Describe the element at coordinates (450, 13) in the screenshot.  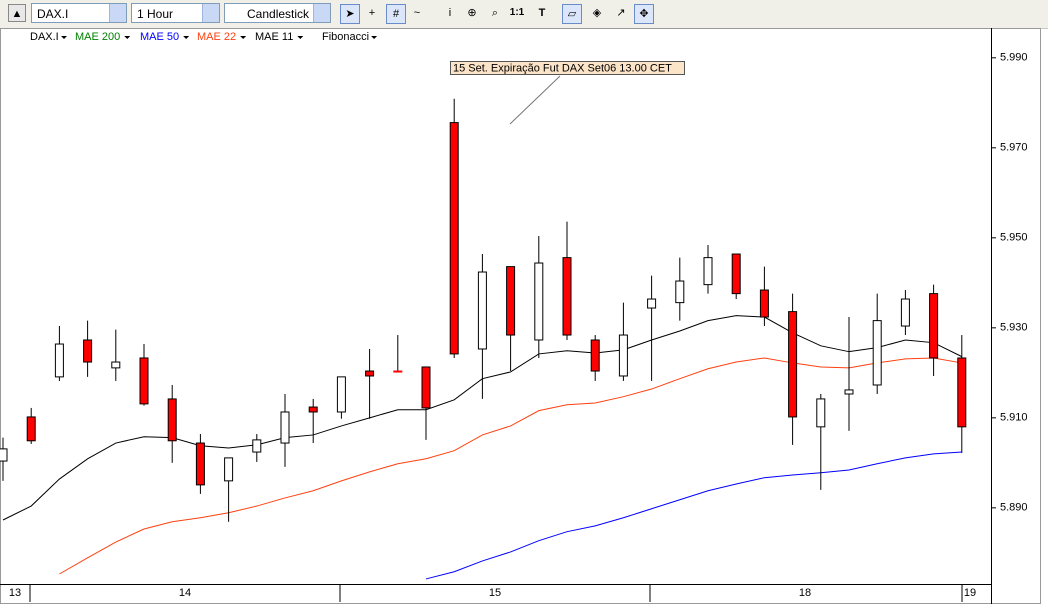
I see `info-tool: i` at that location.